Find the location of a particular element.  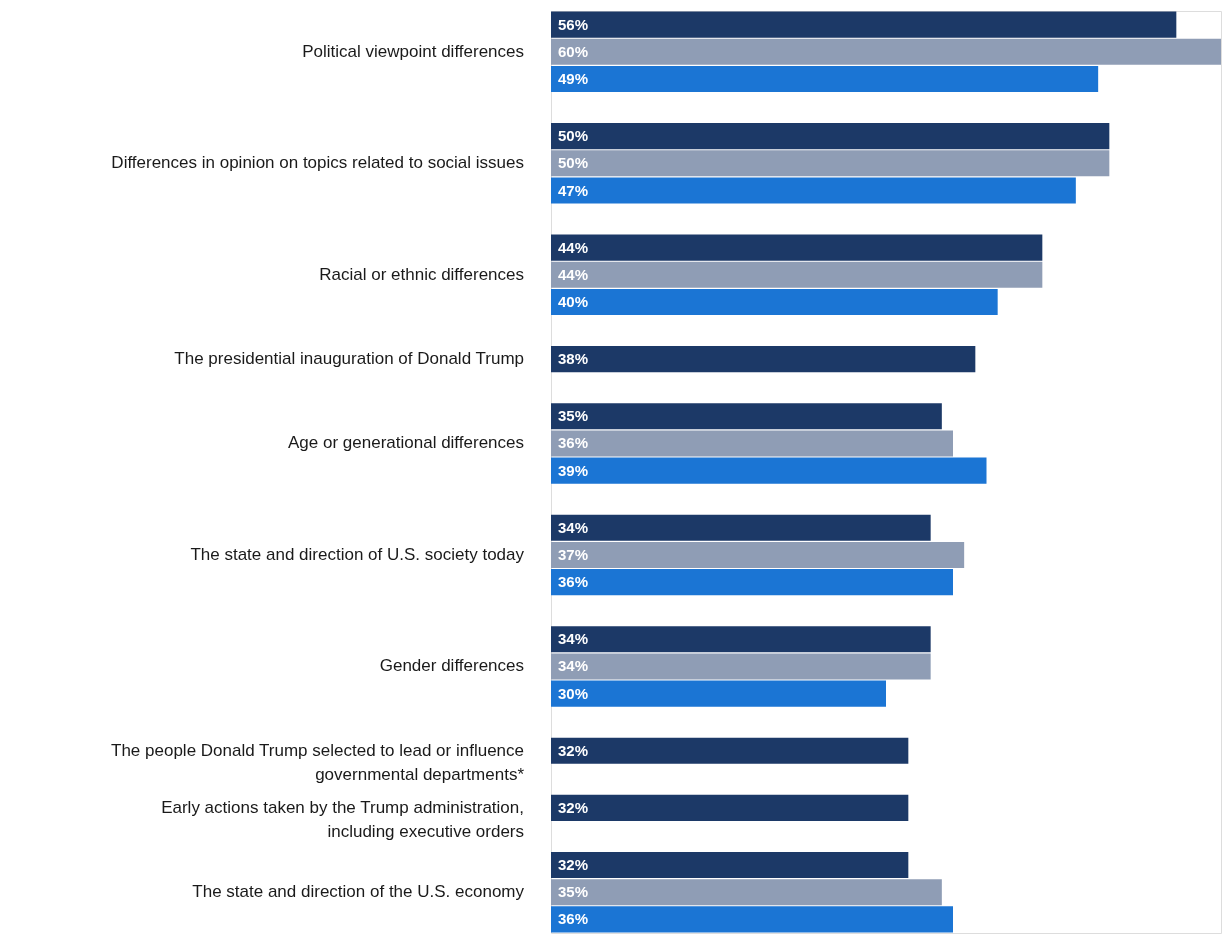

y-tick-label: The presidential inauguration of Donald Trump is located at coordinates (349, 359).